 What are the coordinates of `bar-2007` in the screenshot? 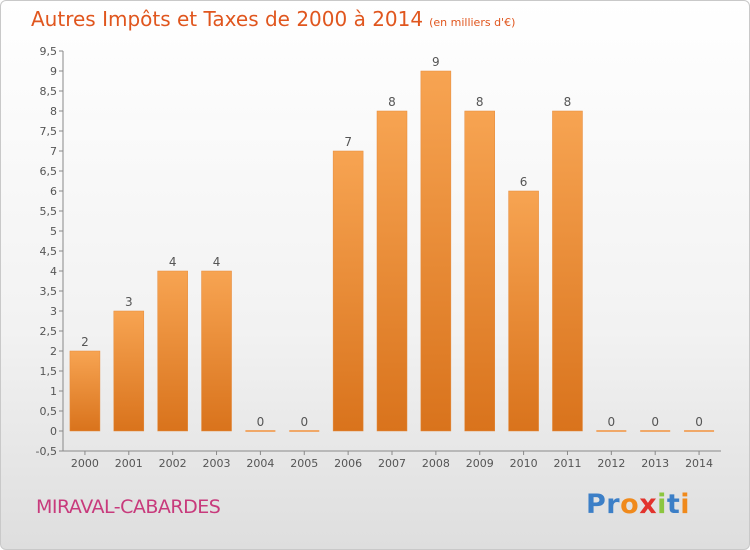 It's located at (392, 271).